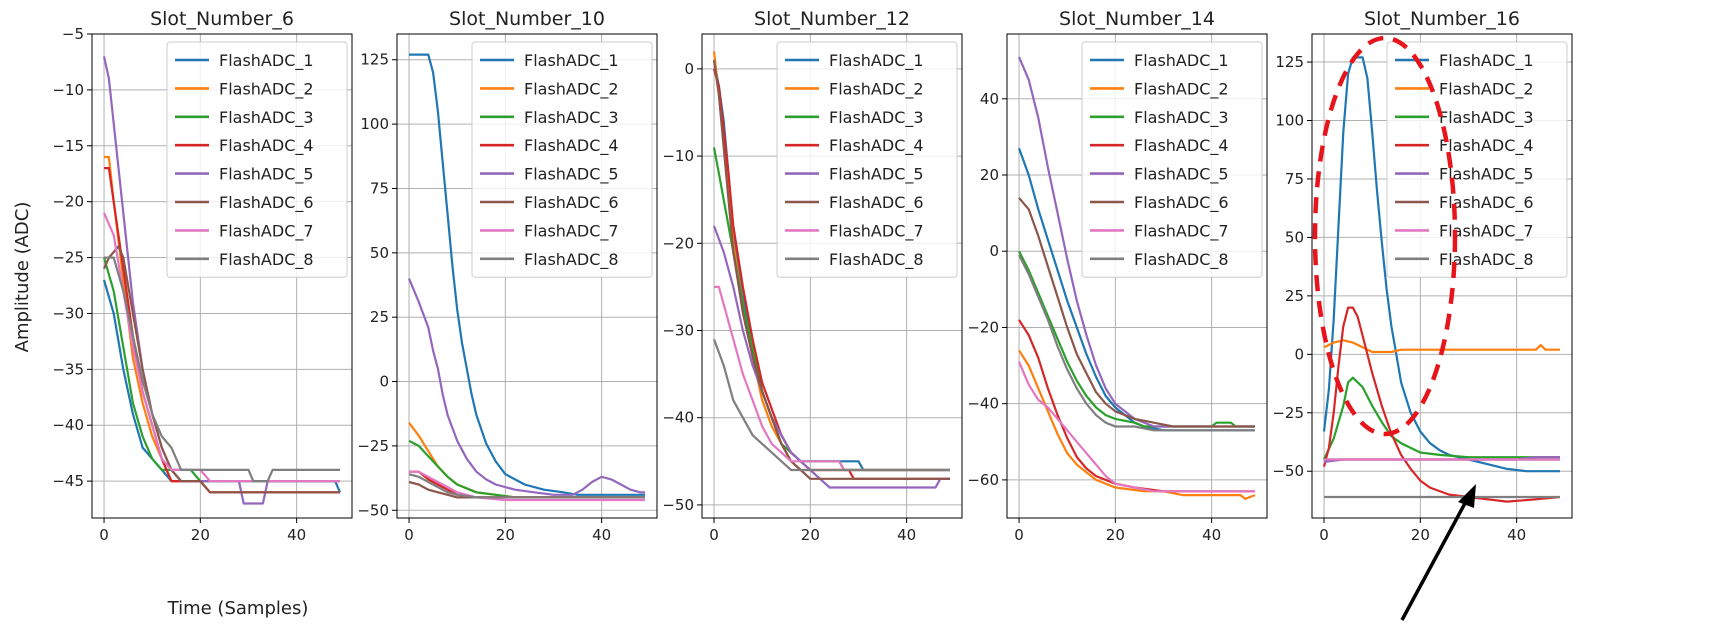 The width and height of the screenshot is (1711, 630). I want to click on y-tick-label: 0, so click(384, 382).